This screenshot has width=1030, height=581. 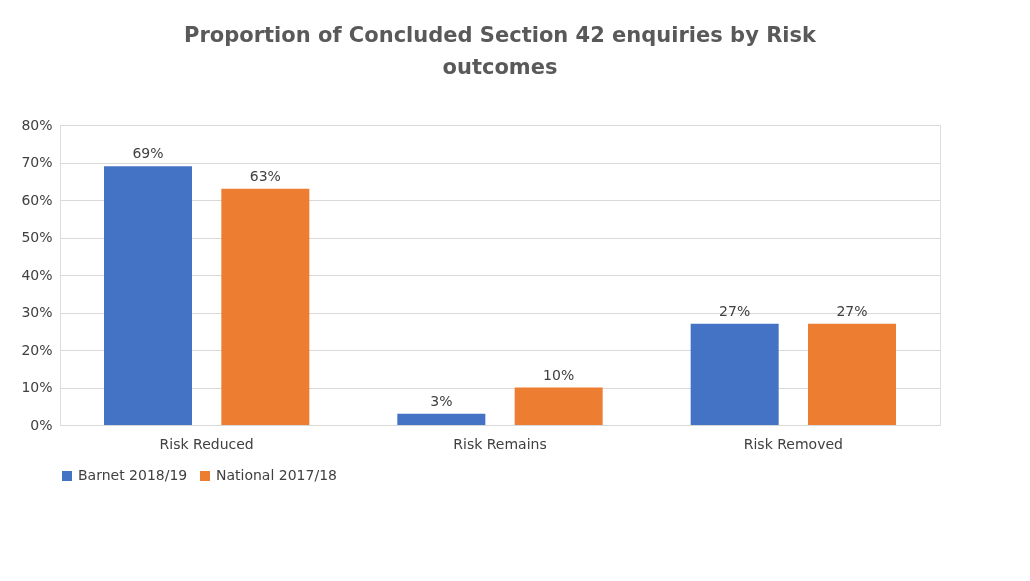 What do you see at coordinates (500, 443) in the screenshot?
I see `x-tick-label: Risk Remains` at bounding box center [500, 443].